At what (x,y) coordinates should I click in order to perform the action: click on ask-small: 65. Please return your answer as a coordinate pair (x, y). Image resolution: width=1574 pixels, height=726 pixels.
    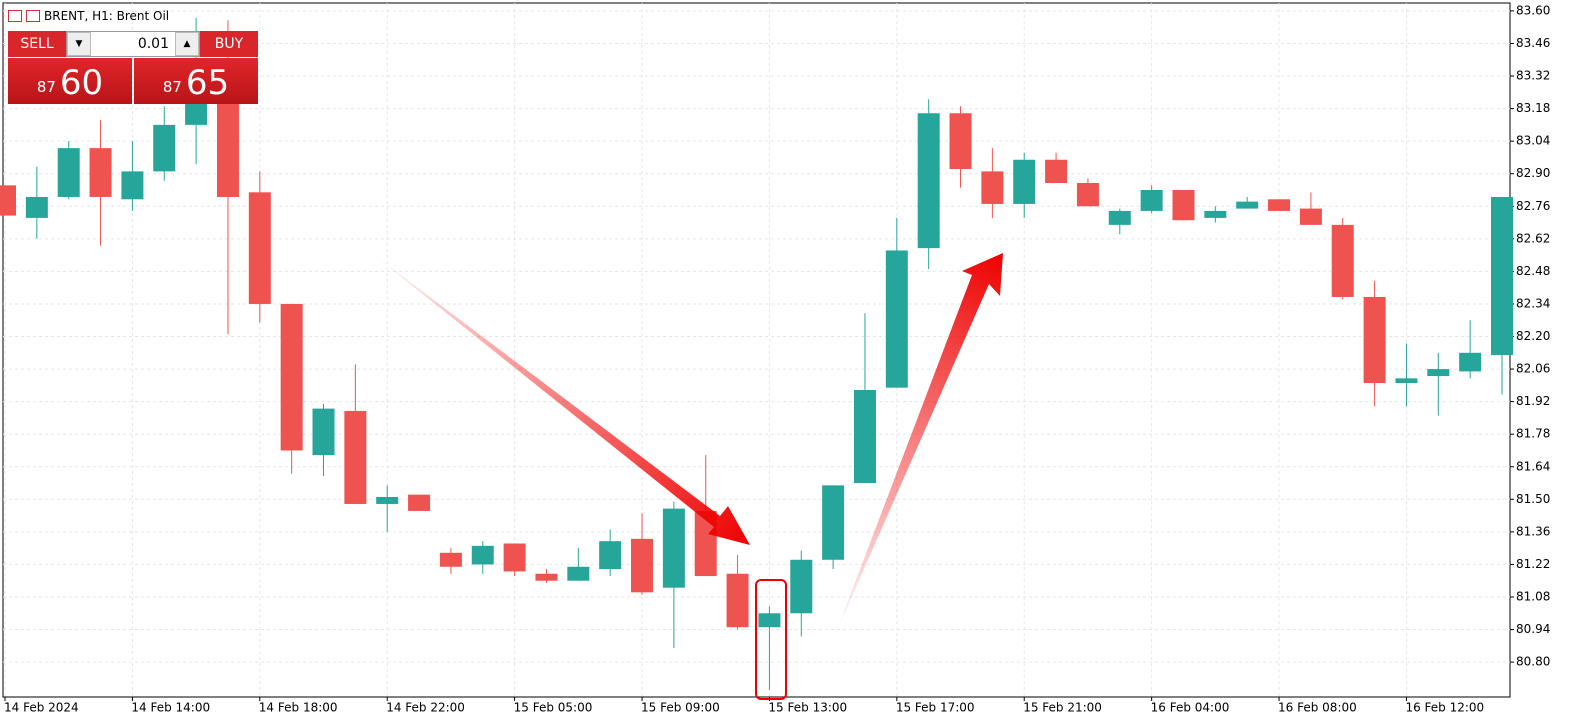
    Looking at the image, I should click on (207, 83).